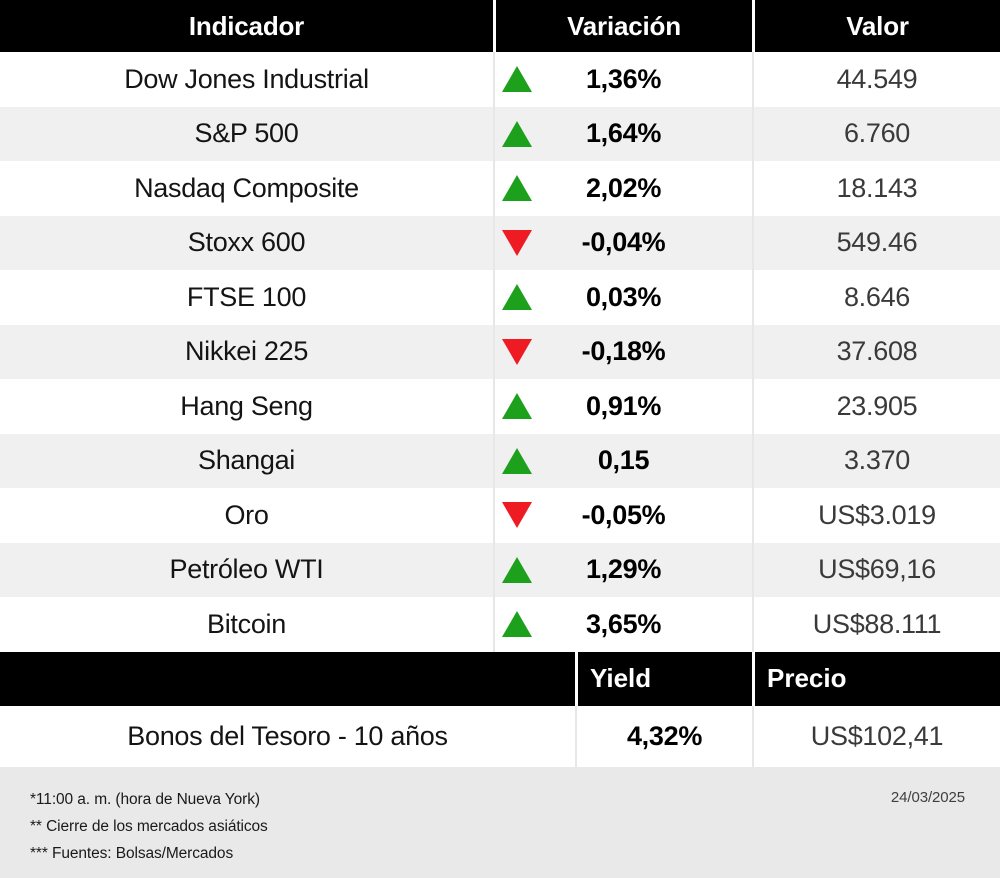  I want to click on table-row: S&P 500 1,64% 6.760, so click(500, 133).